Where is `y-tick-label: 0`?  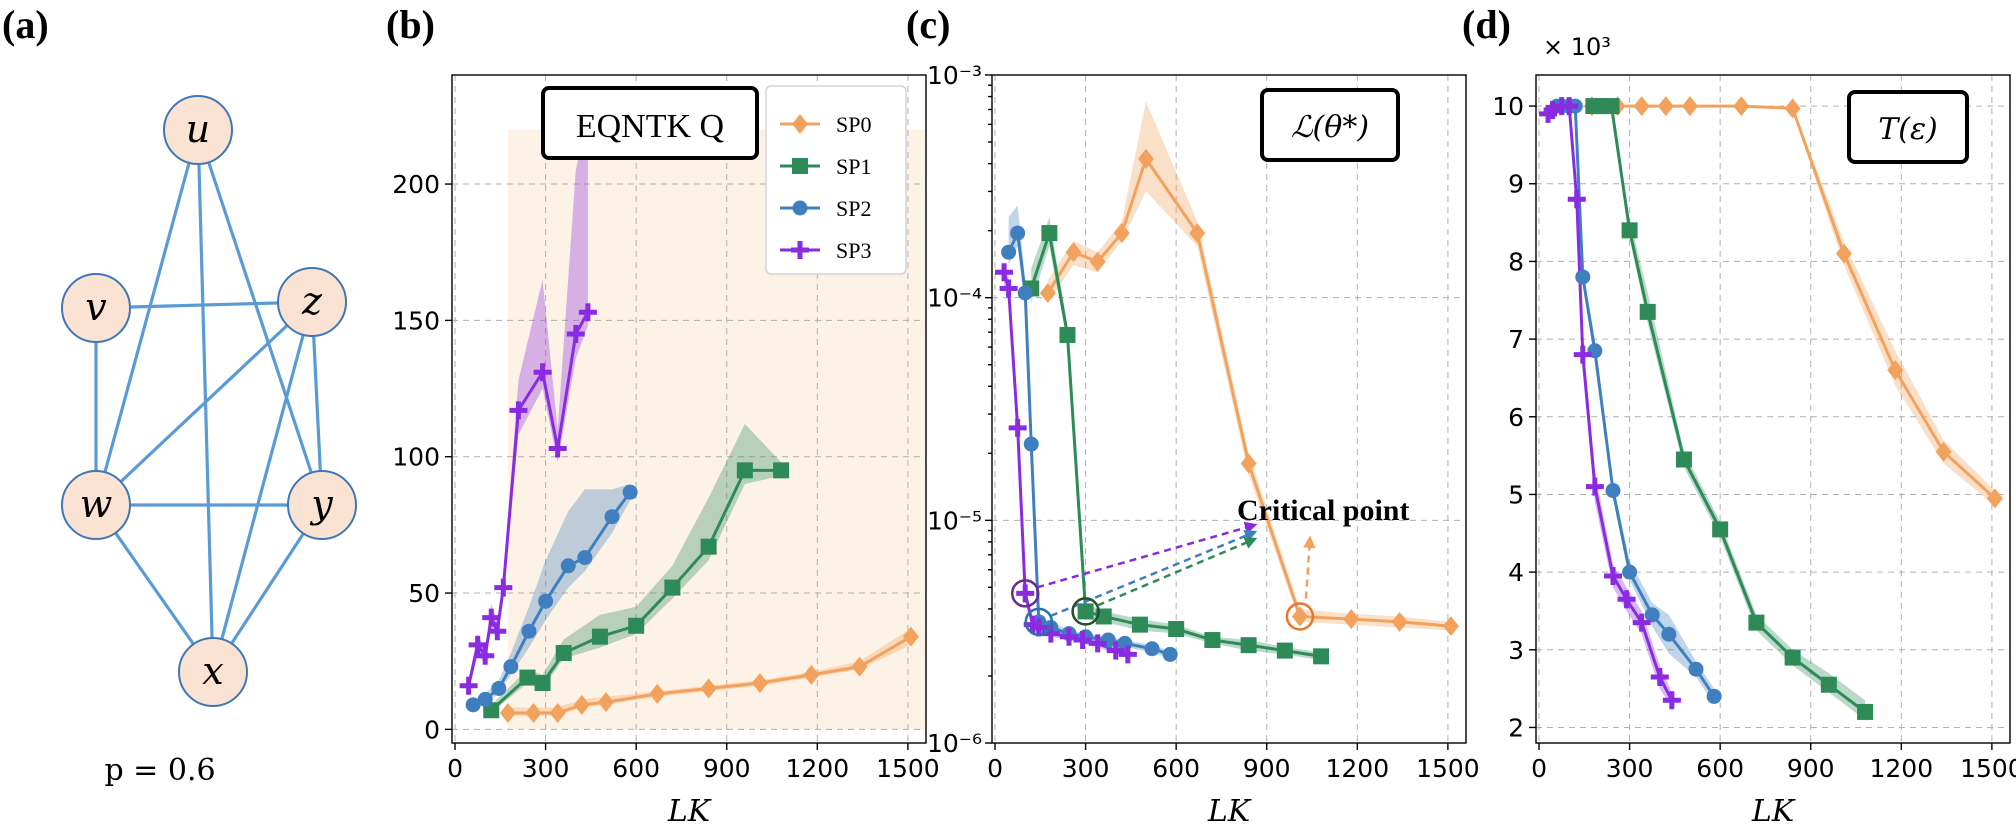 y-tick-label: 0 is located at coordinates (432, 729).